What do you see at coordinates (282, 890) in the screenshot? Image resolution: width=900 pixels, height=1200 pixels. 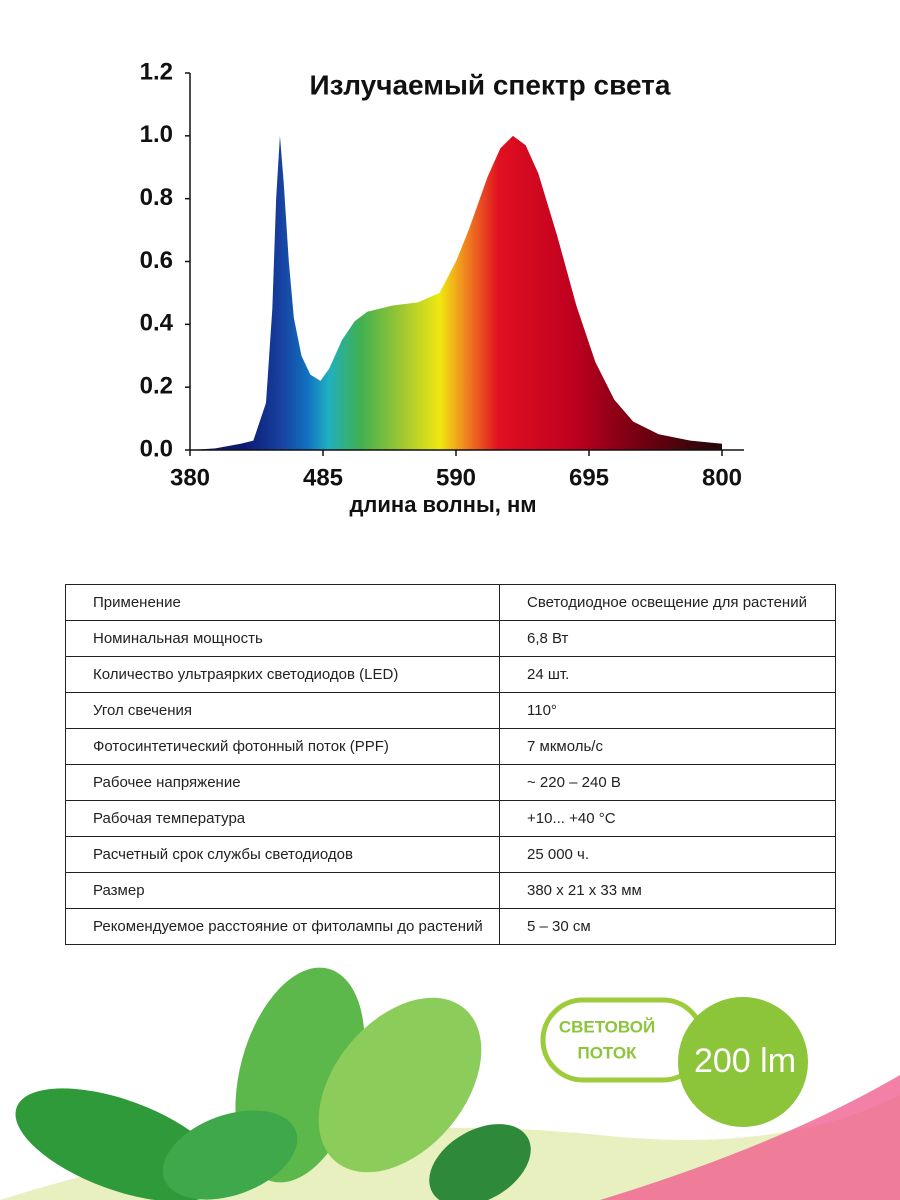 I see `param-cell: Размер` at bounding box center [282, 890].